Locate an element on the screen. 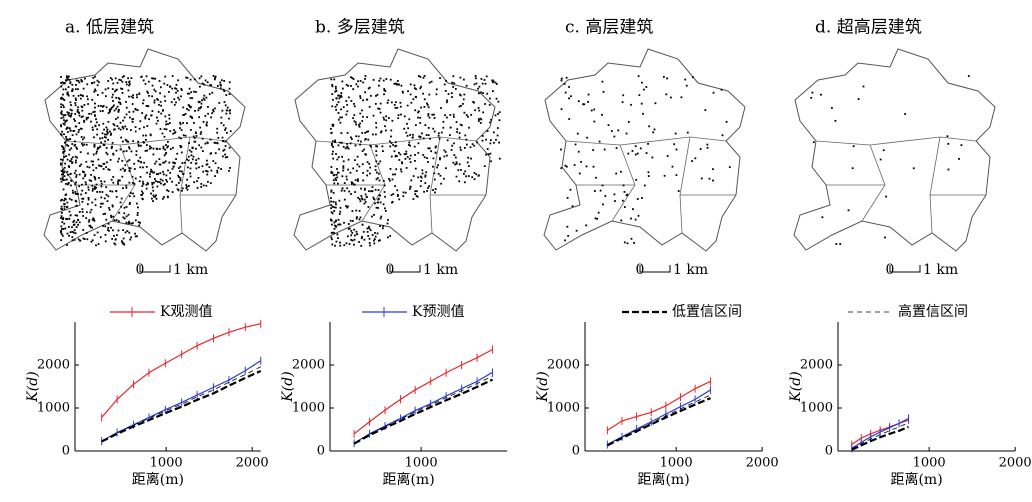  x-tick-label: 2000 is located at coordinates (1015, 463).